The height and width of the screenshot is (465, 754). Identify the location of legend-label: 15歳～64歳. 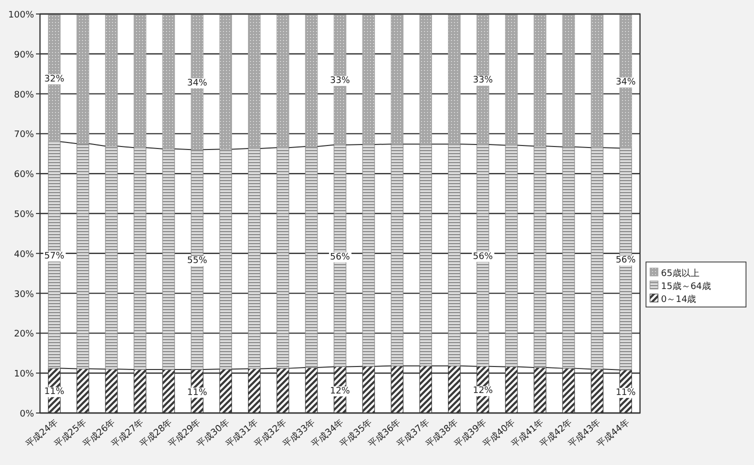
(686, 286).